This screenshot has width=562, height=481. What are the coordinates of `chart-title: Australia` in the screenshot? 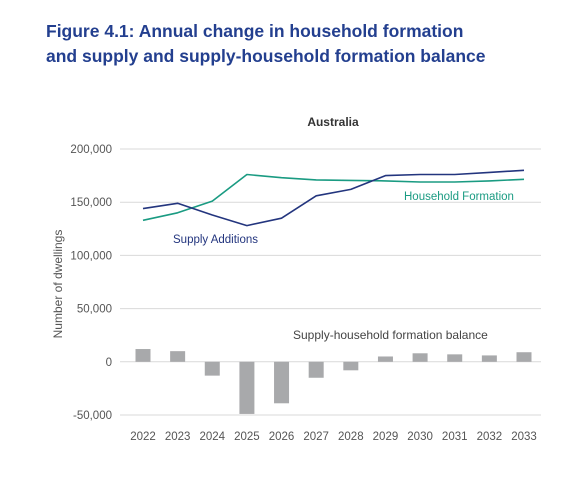 It's located at (333, 122).